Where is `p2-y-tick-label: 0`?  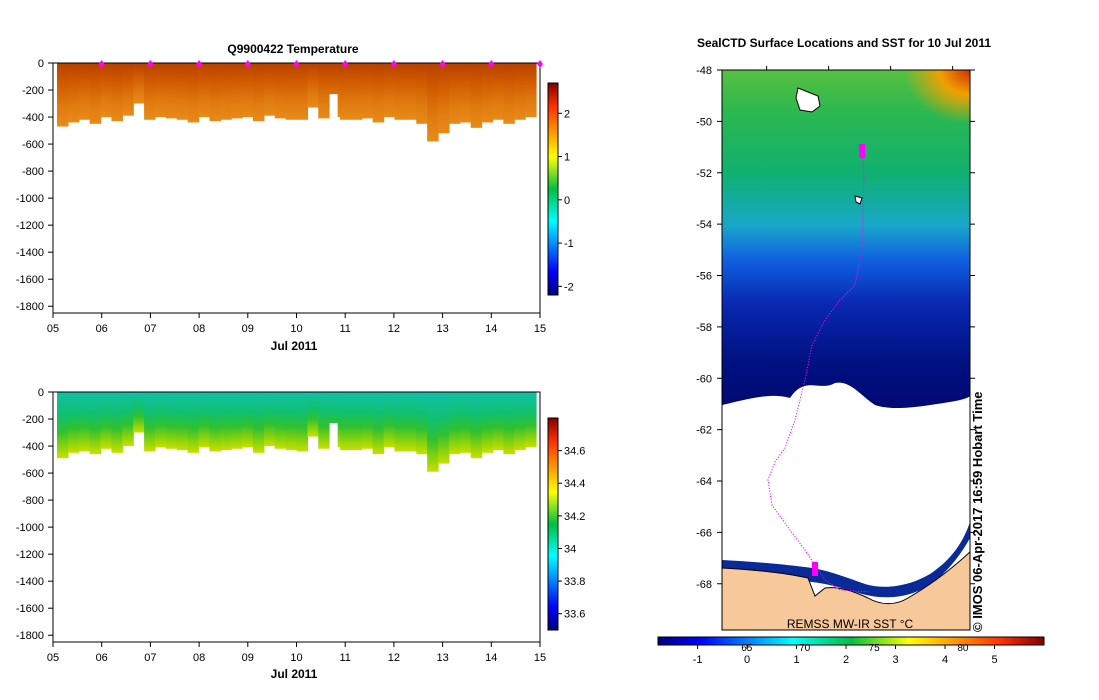
p2-y-tick-label: 0 is located at coordinates (41, 393).